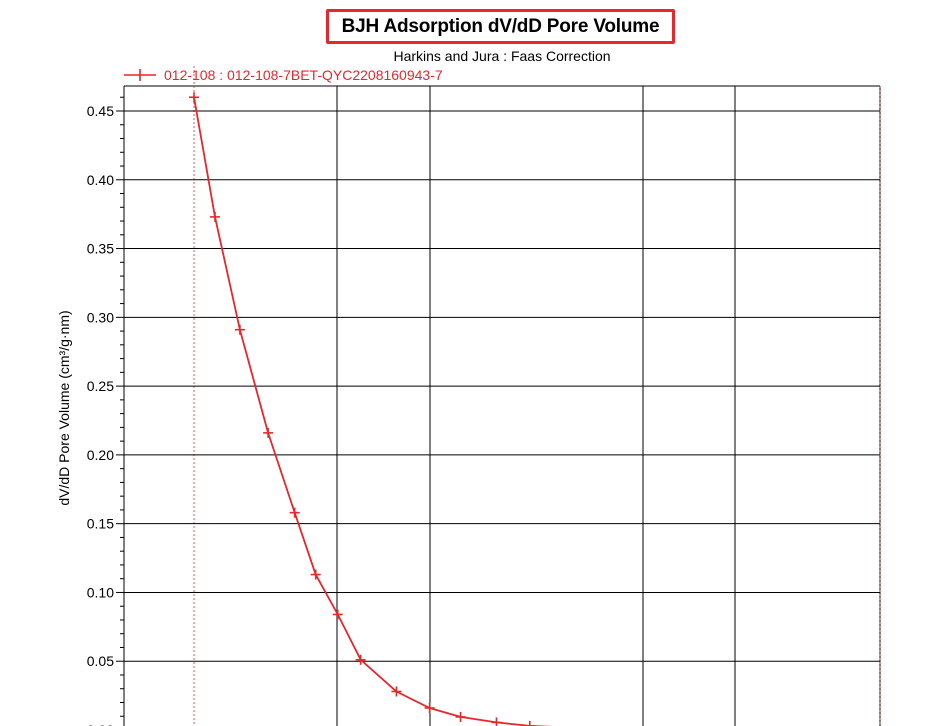  Describe the element at coordinates (100, 524) in the screenshot. I see `y-tick-label: 0.15` at that location.